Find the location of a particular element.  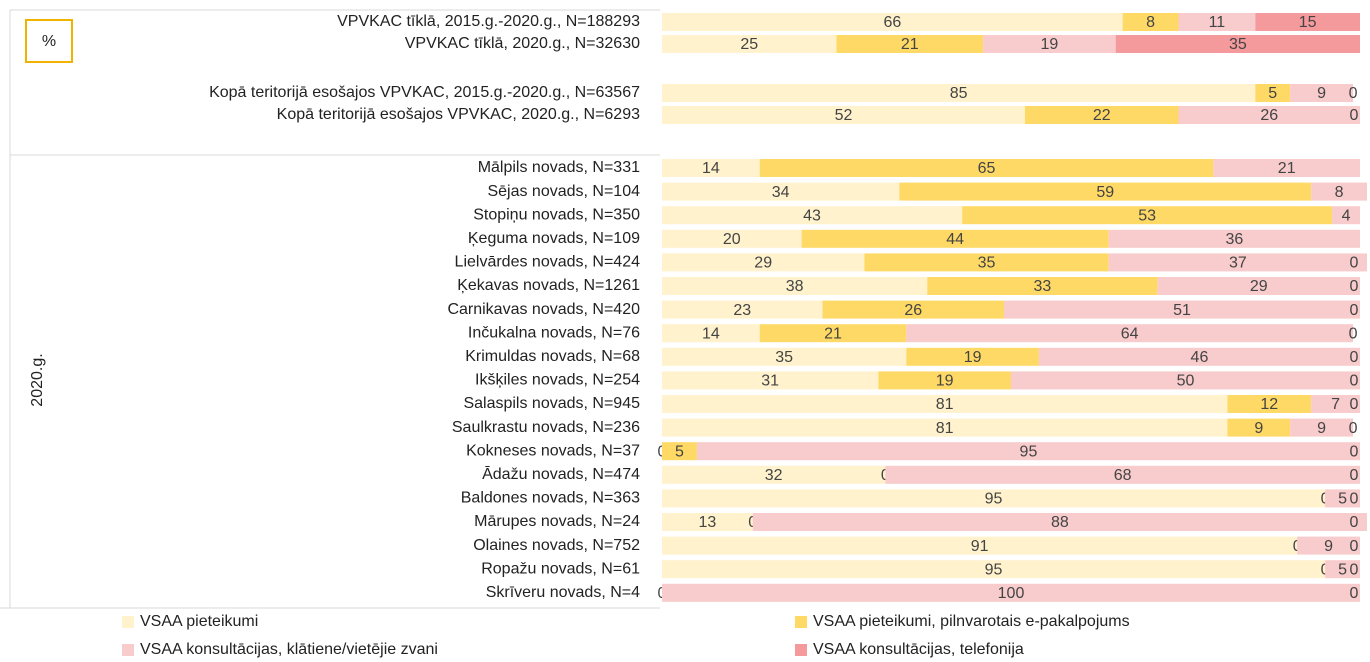

category-label: Krimuldas novads, N=68 is located at coordinates (552, 356).